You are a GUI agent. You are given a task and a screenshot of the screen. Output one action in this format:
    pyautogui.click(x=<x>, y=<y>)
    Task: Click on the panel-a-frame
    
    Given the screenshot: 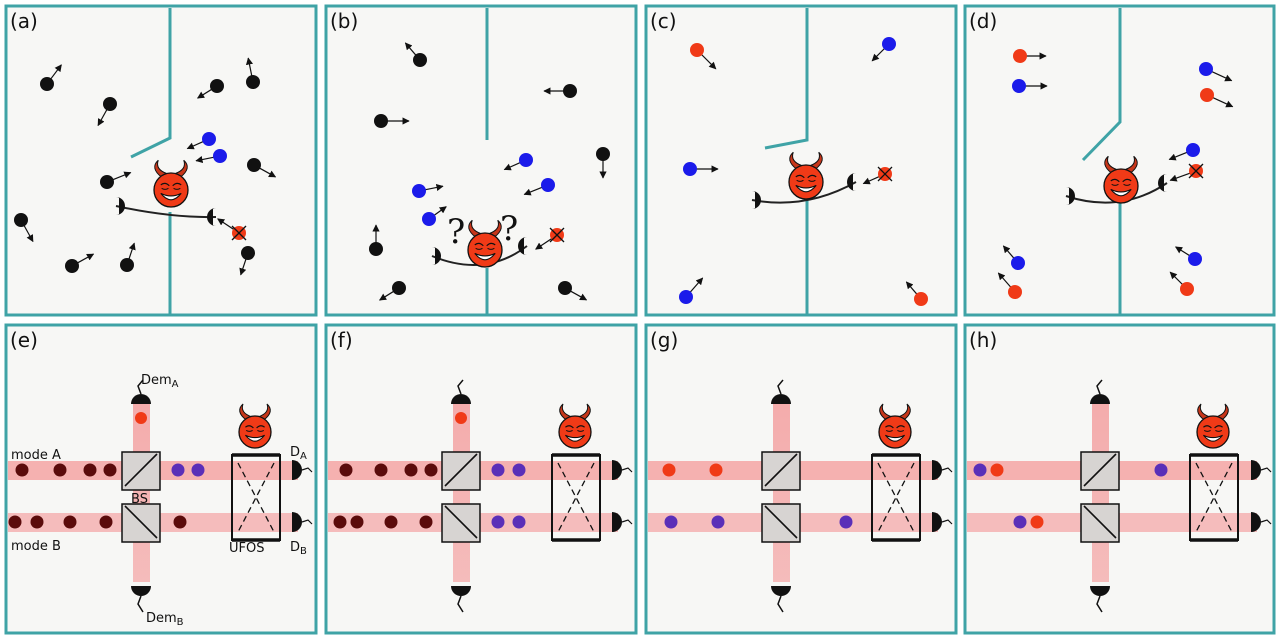 What is the action you would take?
    pyautogui.click(x=161, y=160)
    